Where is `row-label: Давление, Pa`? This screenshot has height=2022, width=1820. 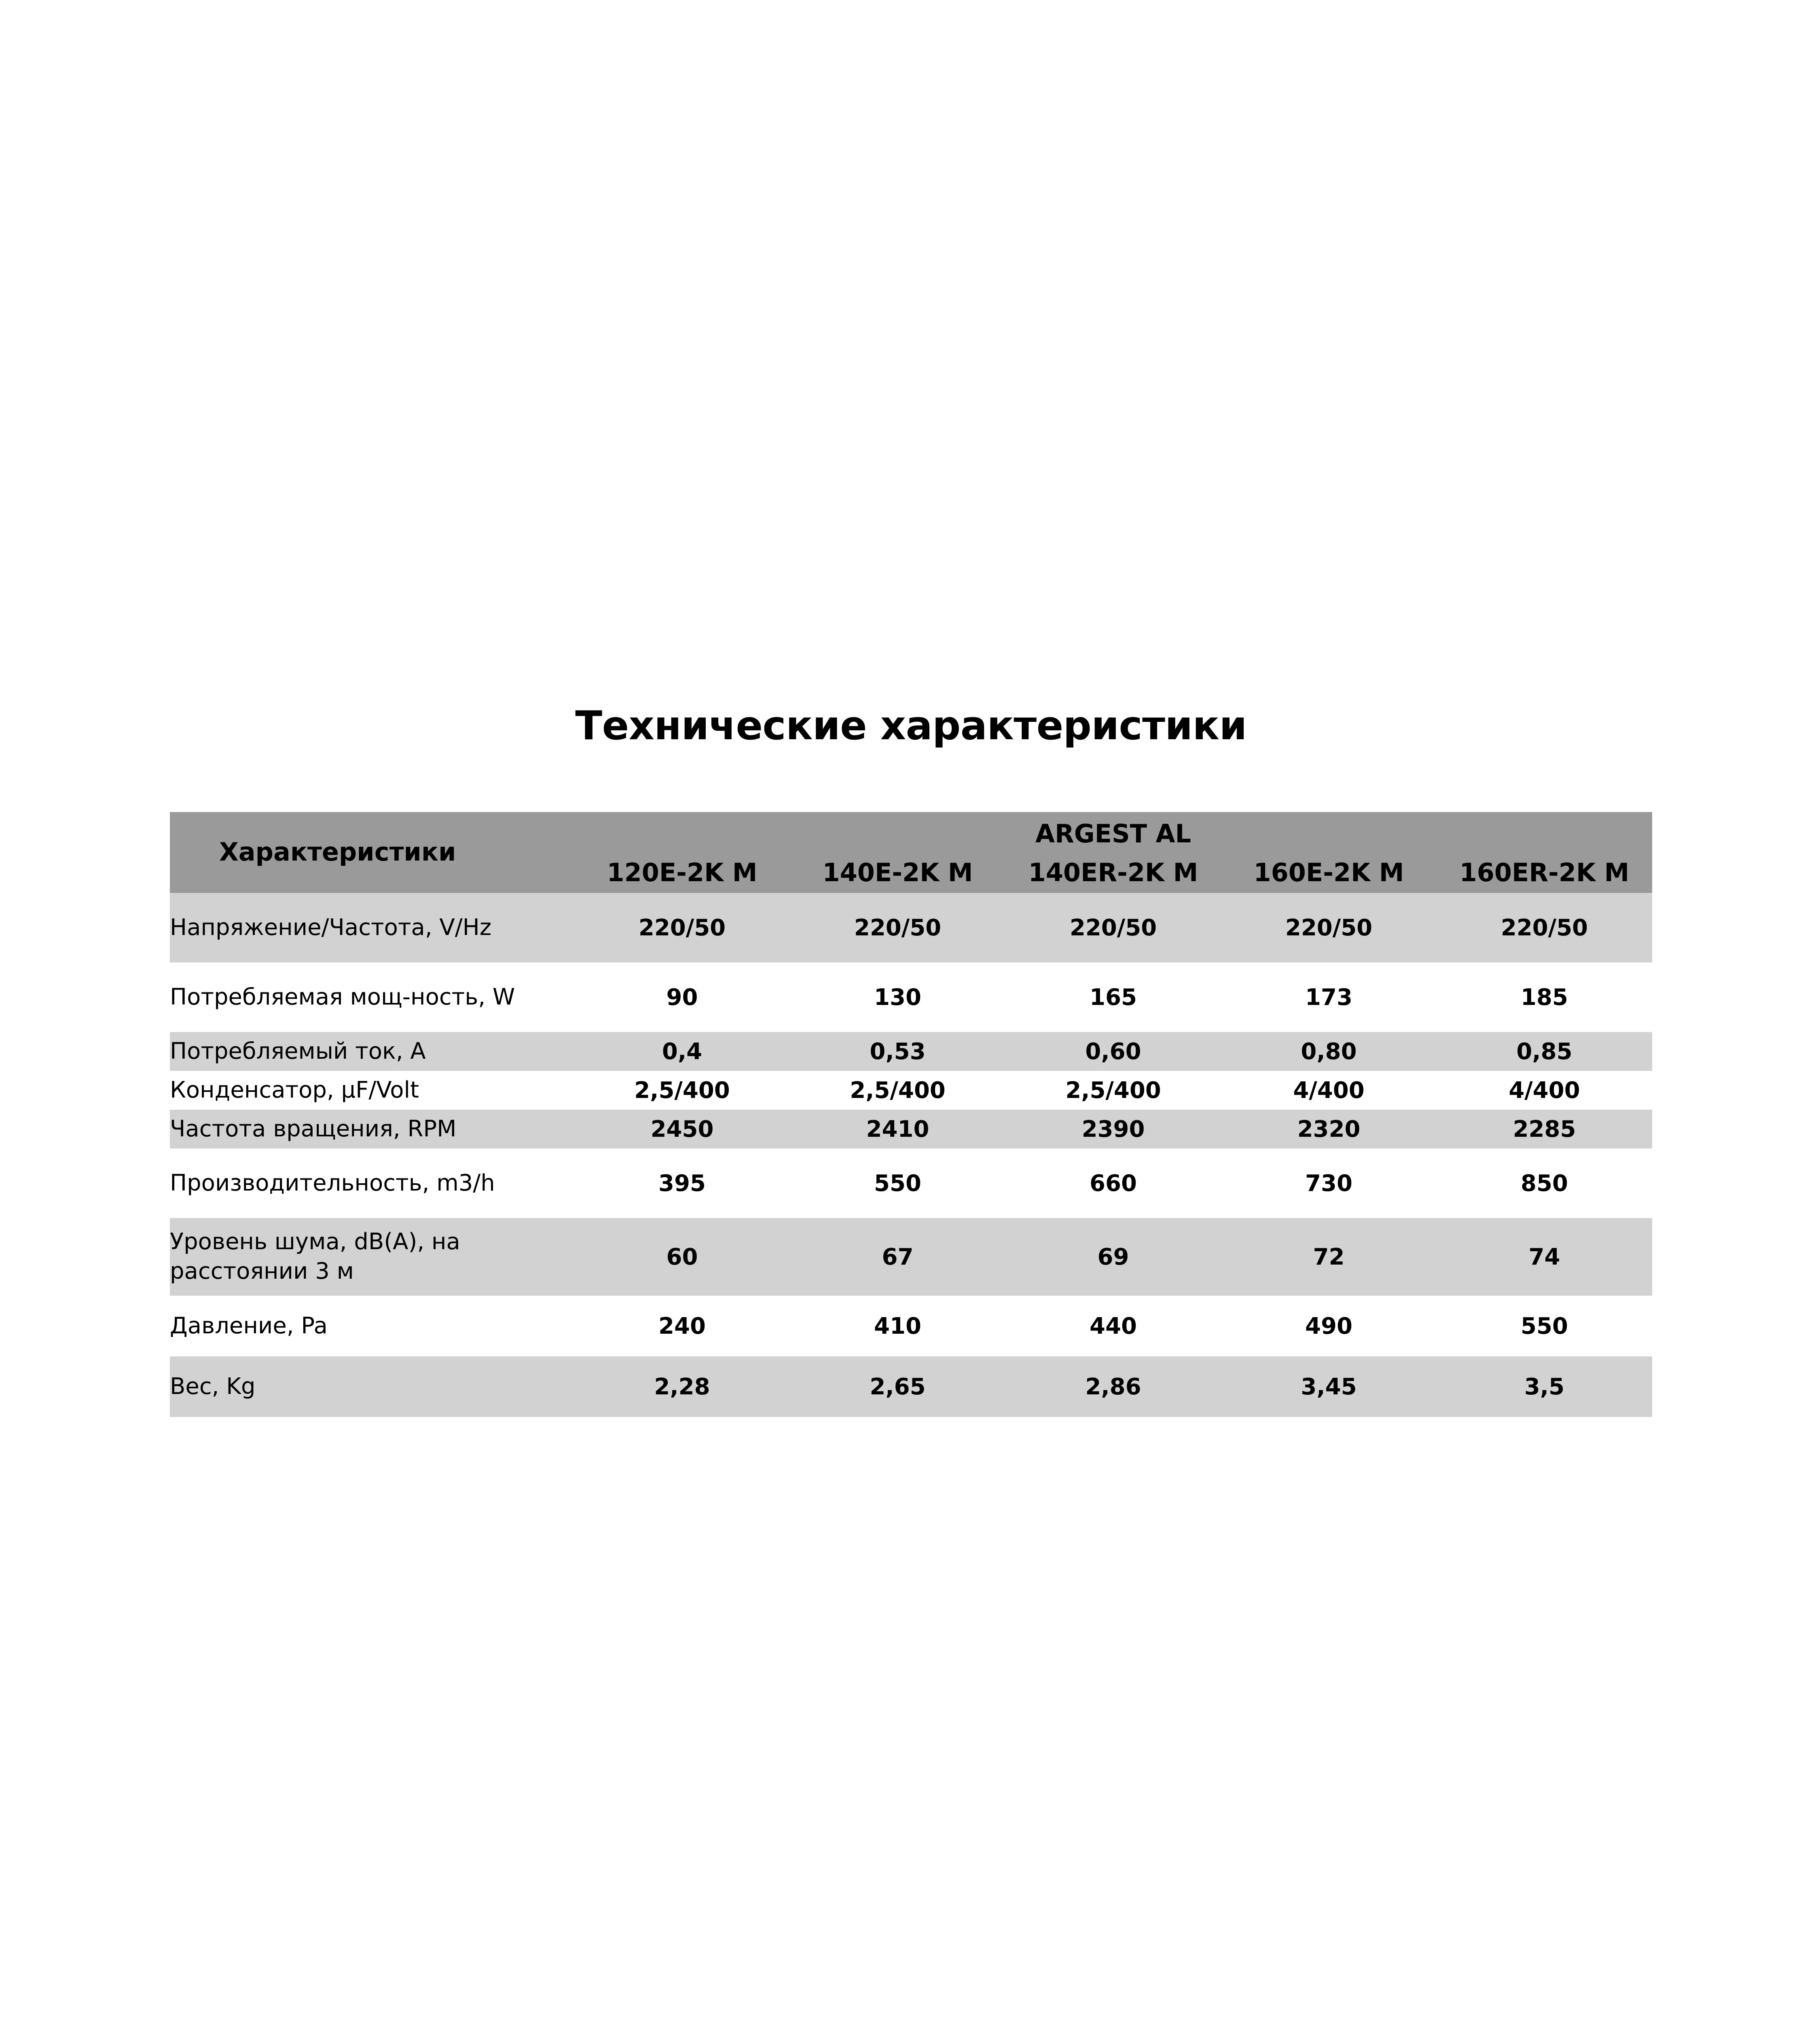
row-label: Давление, Pa is located at coordinates (372, 1326).